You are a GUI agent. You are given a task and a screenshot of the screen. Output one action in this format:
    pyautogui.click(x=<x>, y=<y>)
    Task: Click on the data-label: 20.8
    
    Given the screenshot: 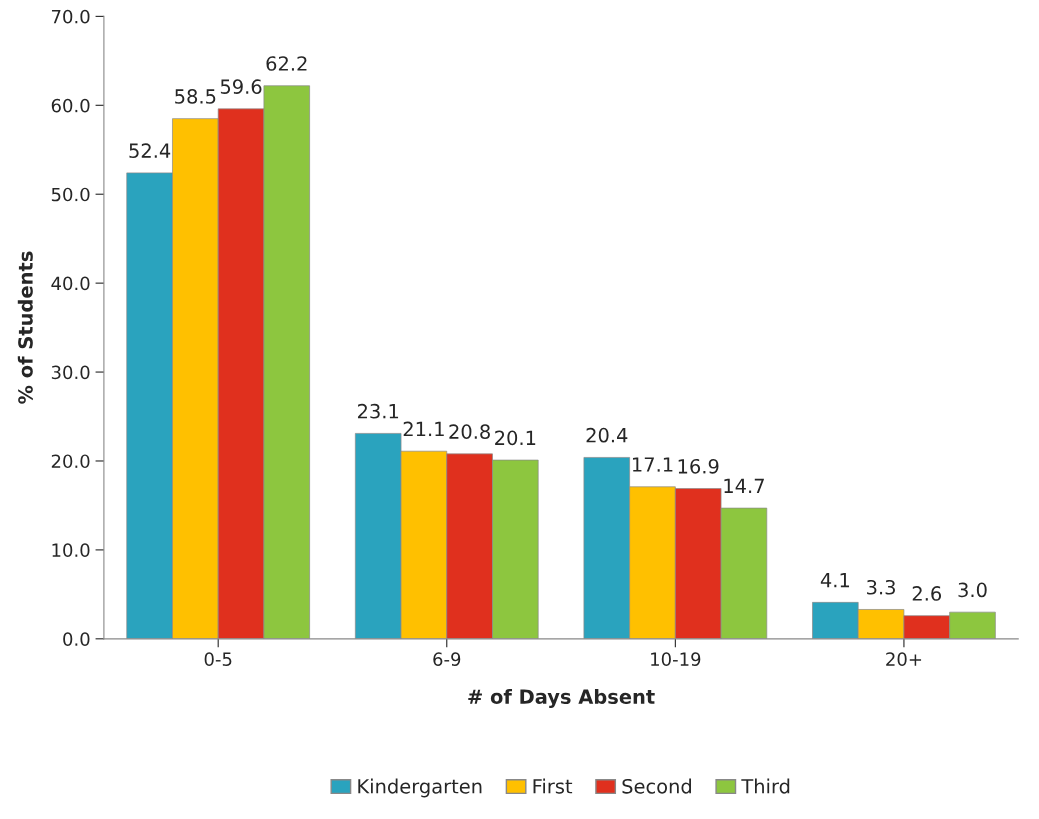 What is the action you would take?
    pyautogui.click(x=469, y=431)
    